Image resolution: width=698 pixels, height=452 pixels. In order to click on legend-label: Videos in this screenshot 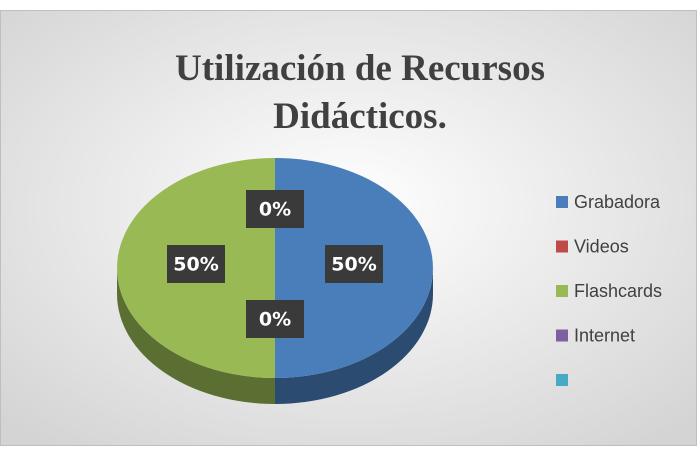, I will do `click(601, 246)`.